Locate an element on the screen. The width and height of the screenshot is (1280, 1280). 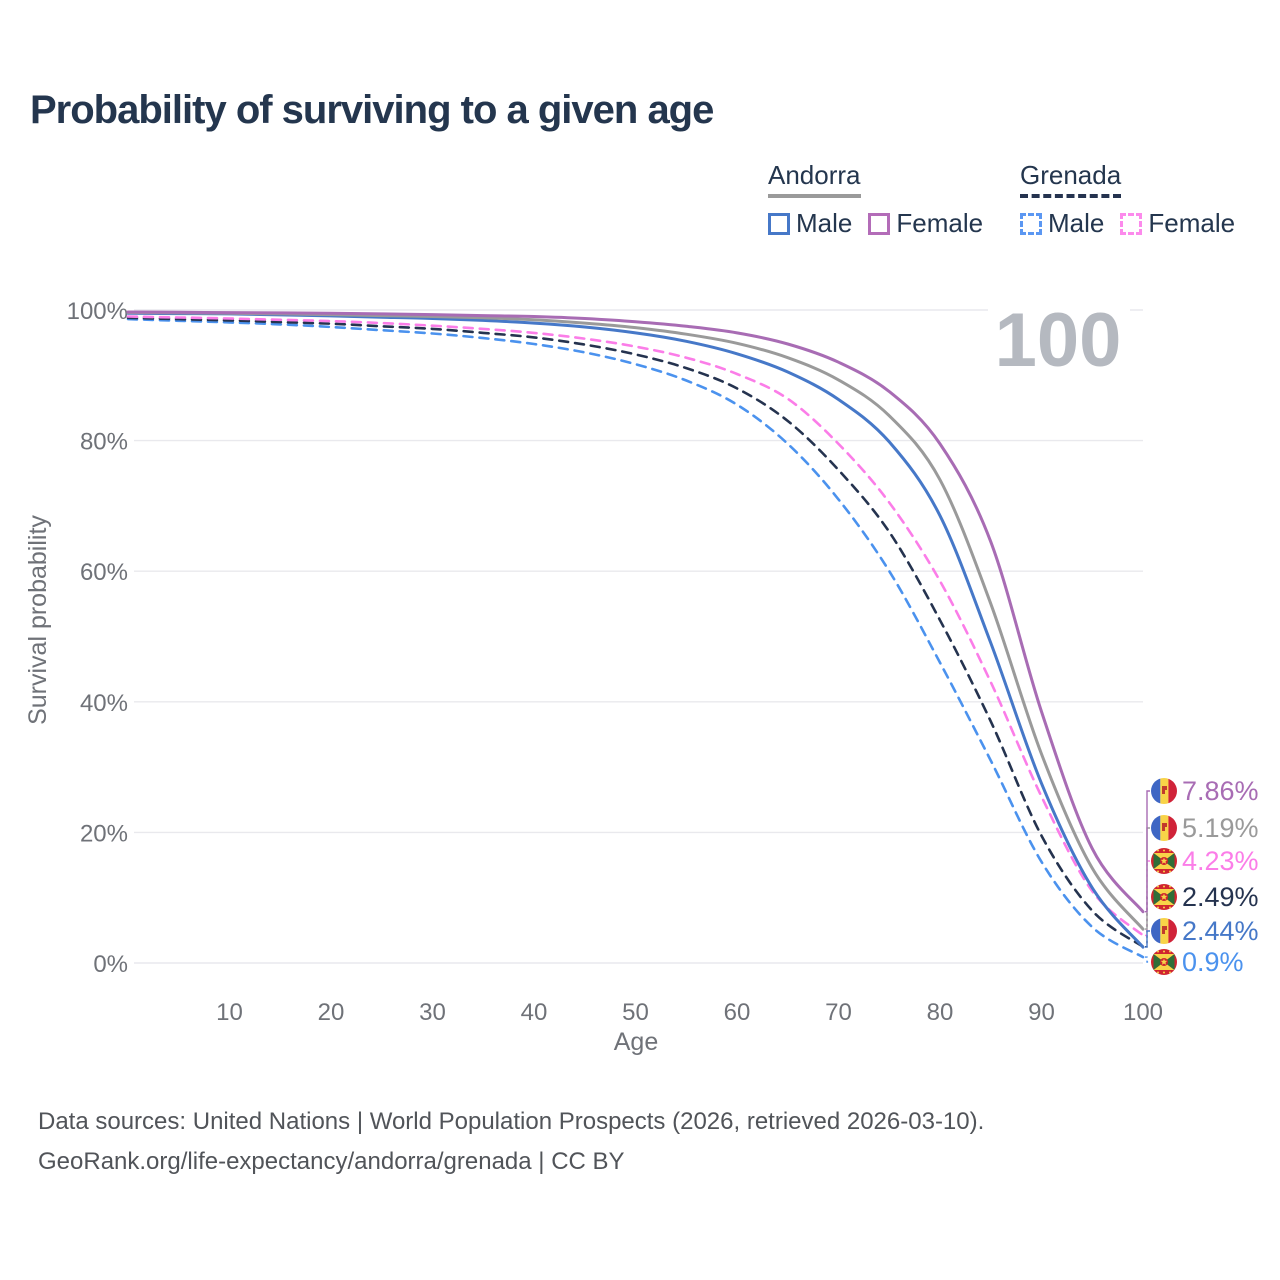
watermark-age-100: 100 is located at coordinates (1058, 340).